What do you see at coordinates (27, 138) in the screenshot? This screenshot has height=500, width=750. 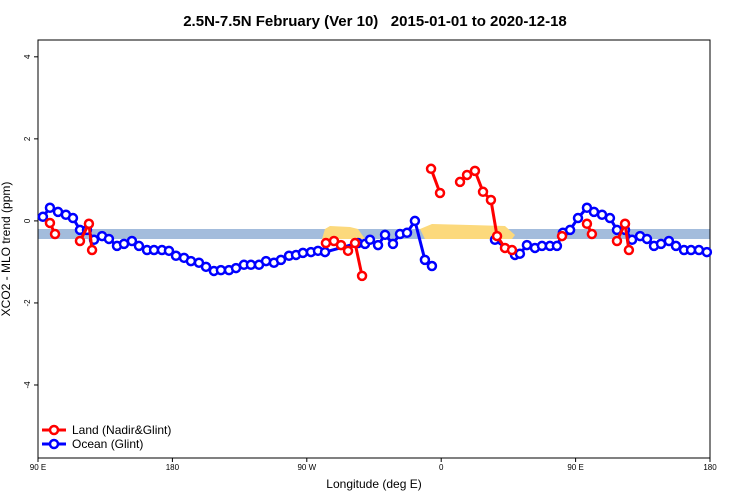 I see `y-tick-label: 2` at bounding box center [27, 138].